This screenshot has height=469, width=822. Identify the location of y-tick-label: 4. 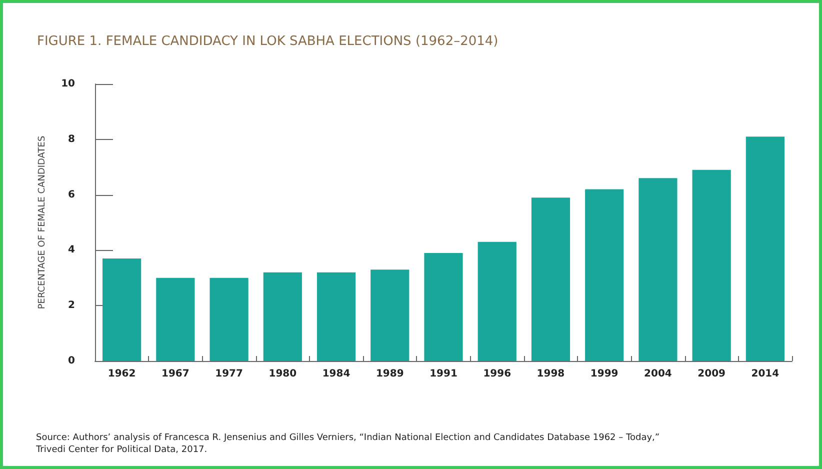
(72, 250).